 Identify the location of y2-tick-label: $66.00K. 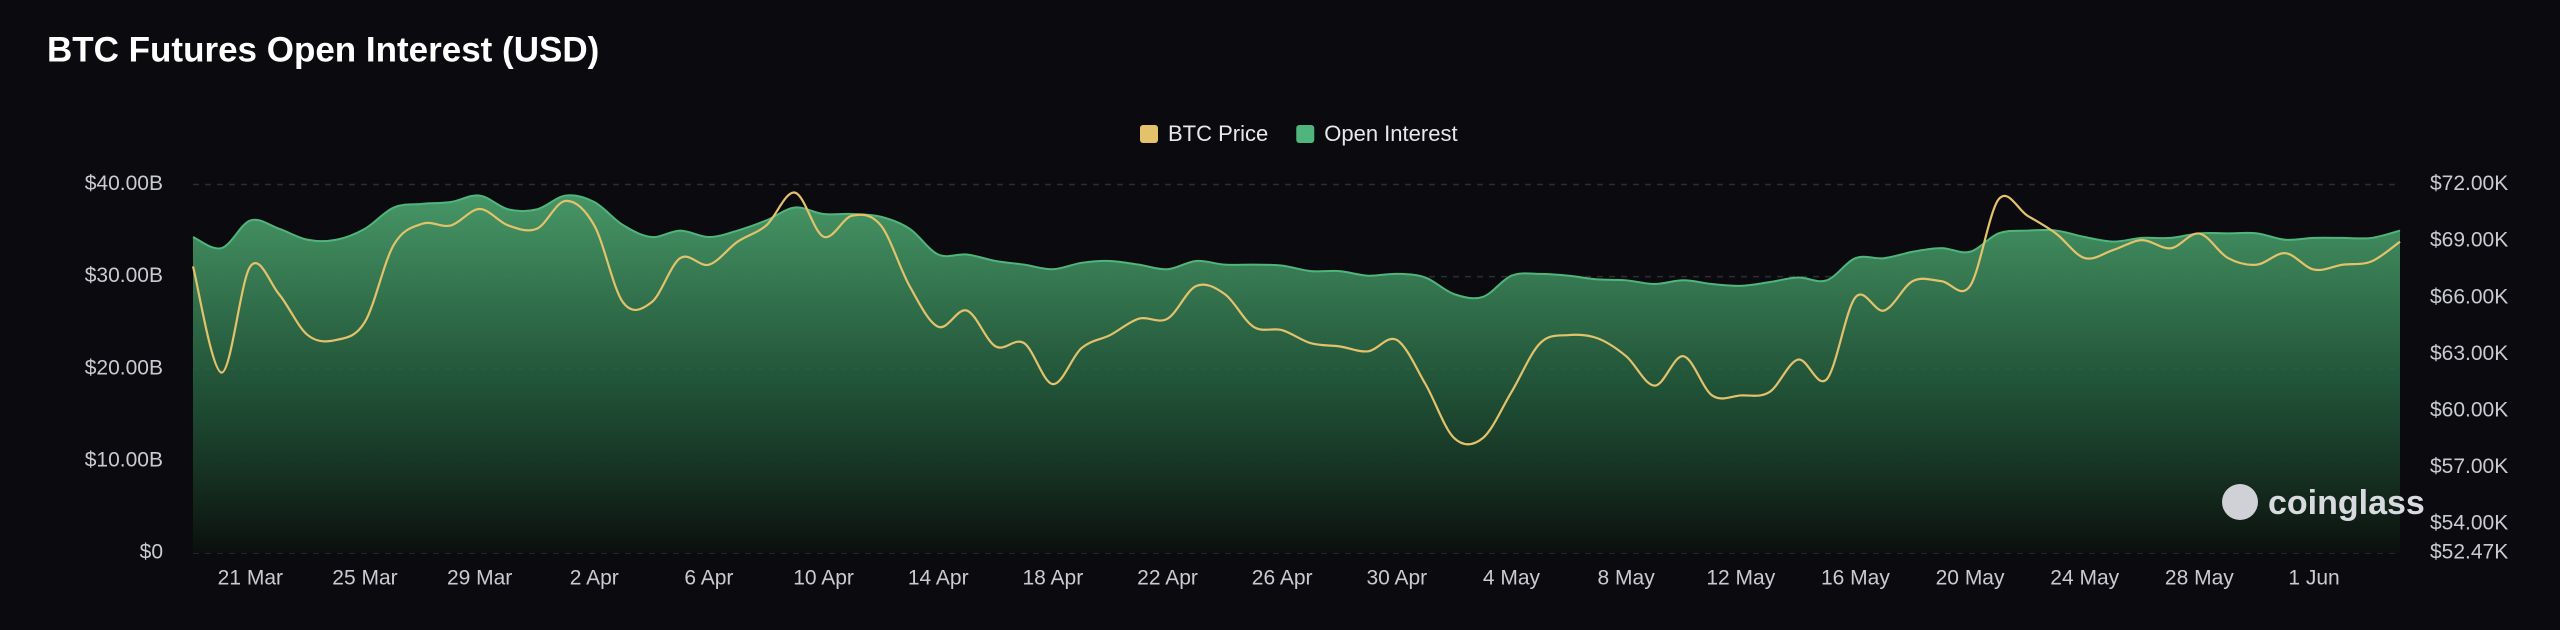
(2469, 296).